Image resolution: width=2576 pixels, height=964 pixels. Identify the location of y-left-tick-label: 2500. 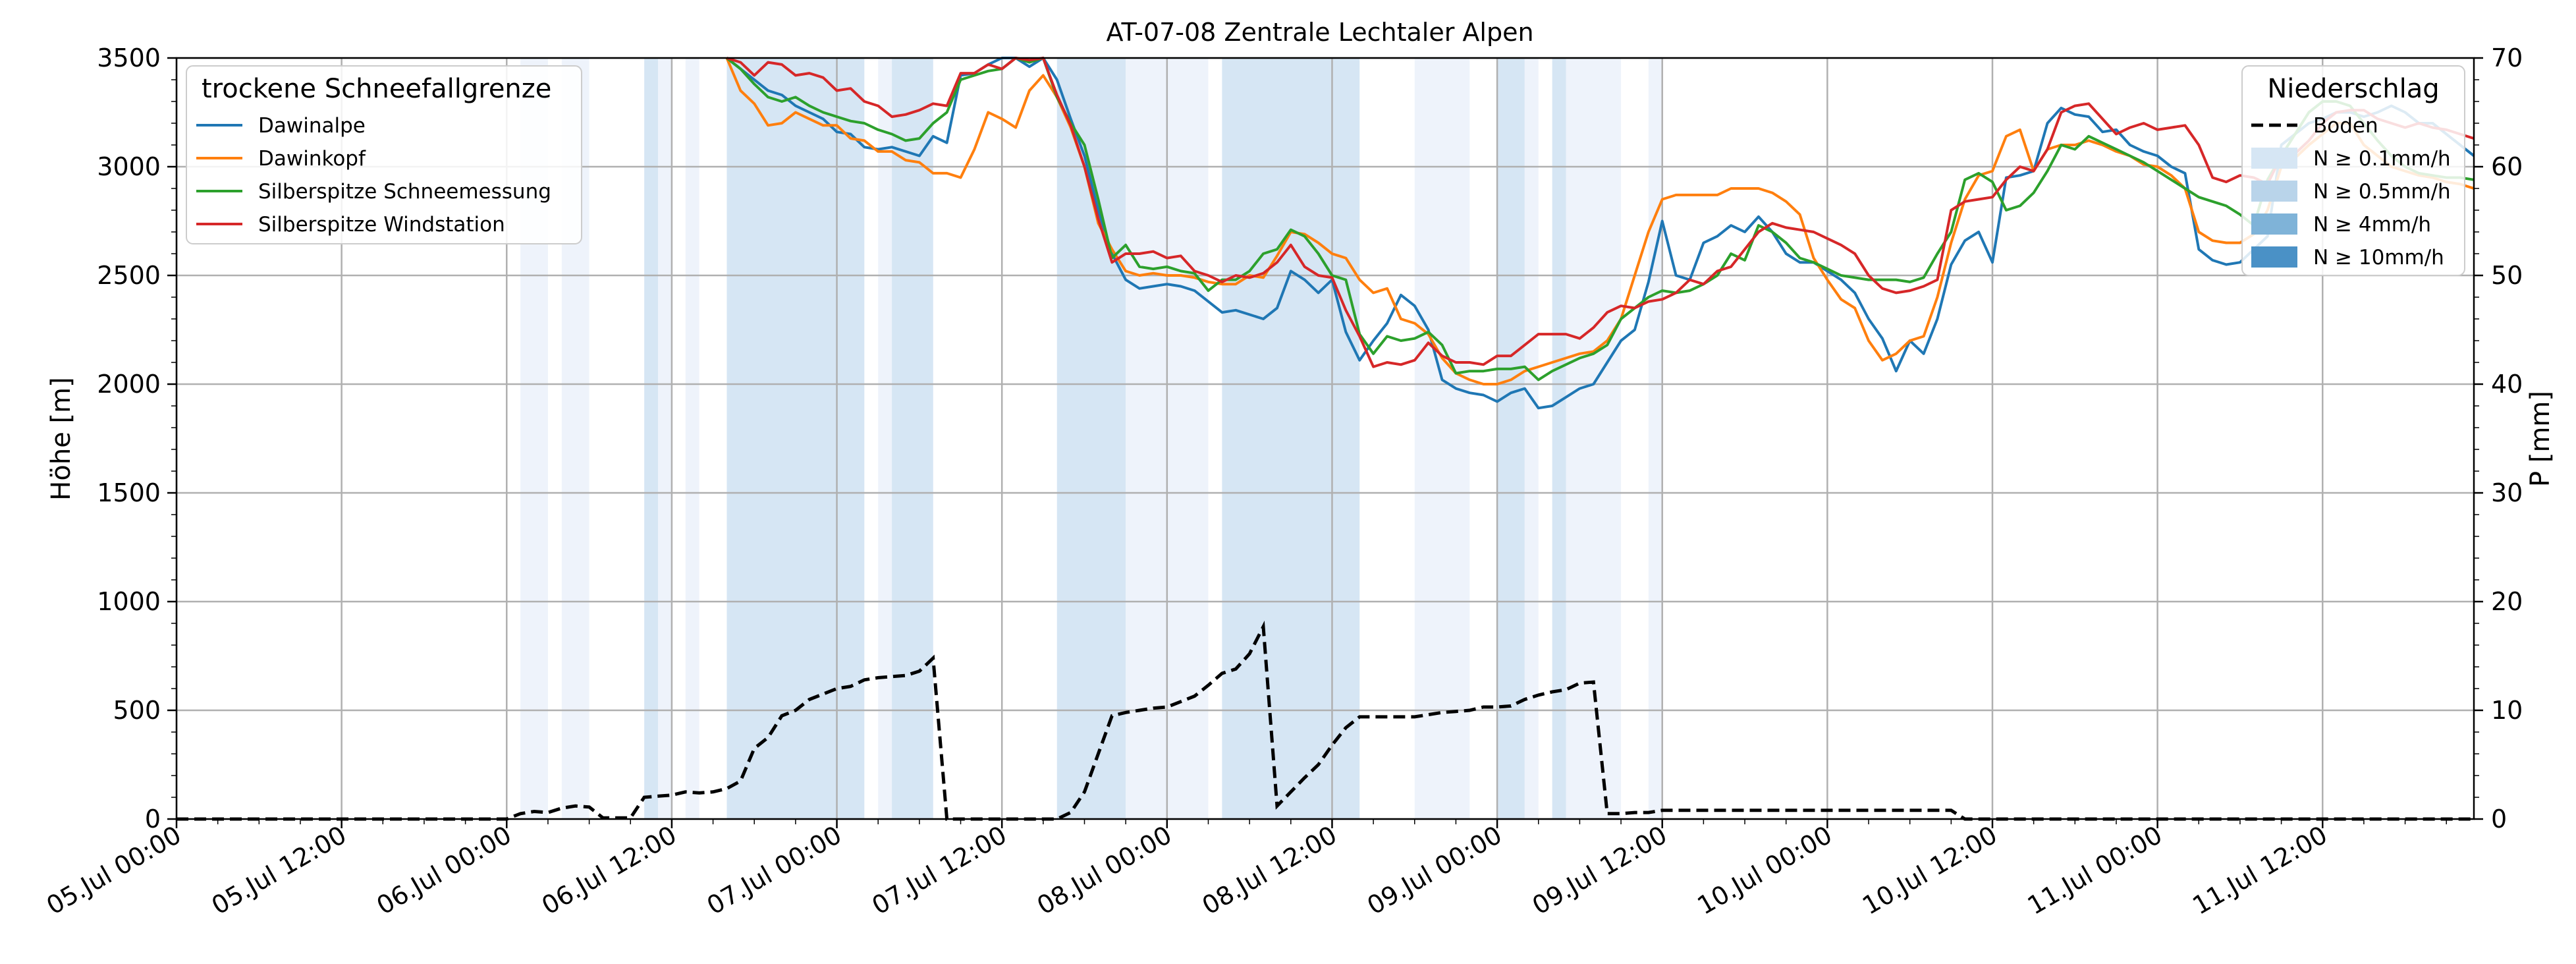
(129, 275).